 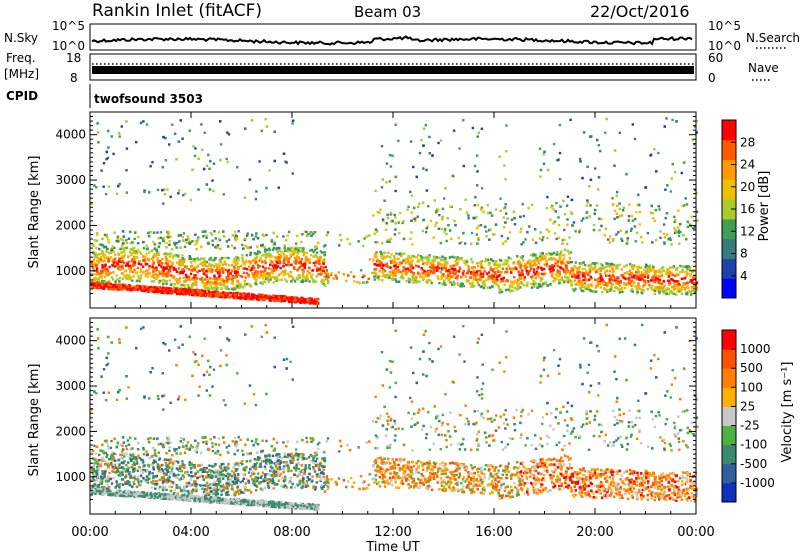 I want to click on date-title: 22/Oct/2016, so click(x=640, y=11).